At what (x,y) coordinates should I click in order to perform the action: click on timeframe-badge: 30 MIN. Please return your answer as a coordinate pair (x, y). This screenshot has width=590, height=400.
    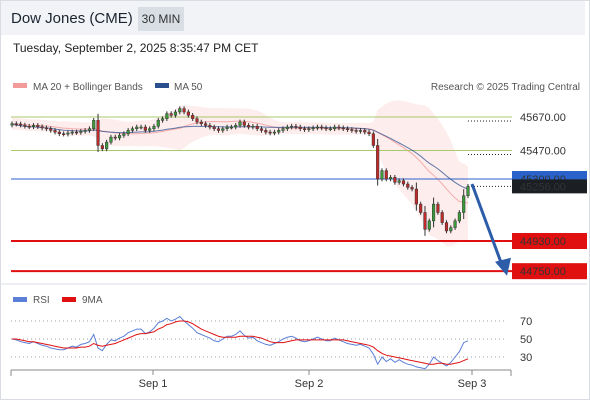
    Looking at the image, I should click on (161, 19).